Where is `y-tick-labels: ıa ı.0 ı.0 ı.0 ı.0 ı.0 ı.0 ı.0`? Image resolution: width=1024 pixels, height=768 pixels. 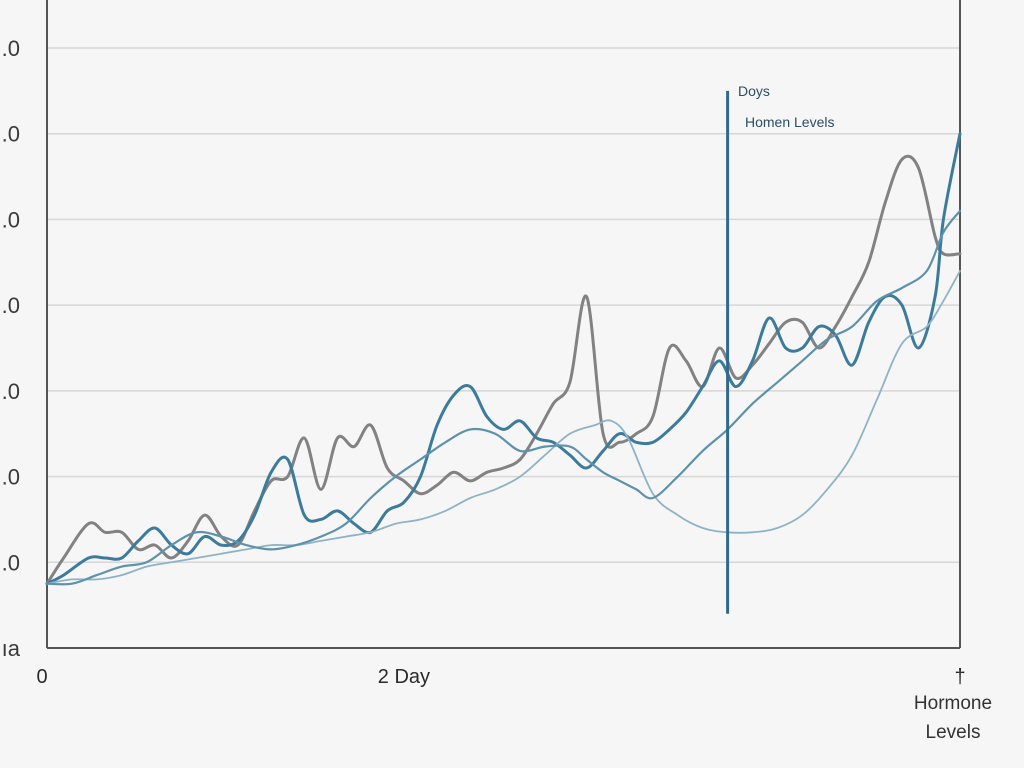 y-tick-labels: ıa ı.0 ı.0 ı.0 ı.0 ı.0 ı.0 ı.0 is located at coordinates (10, 348).